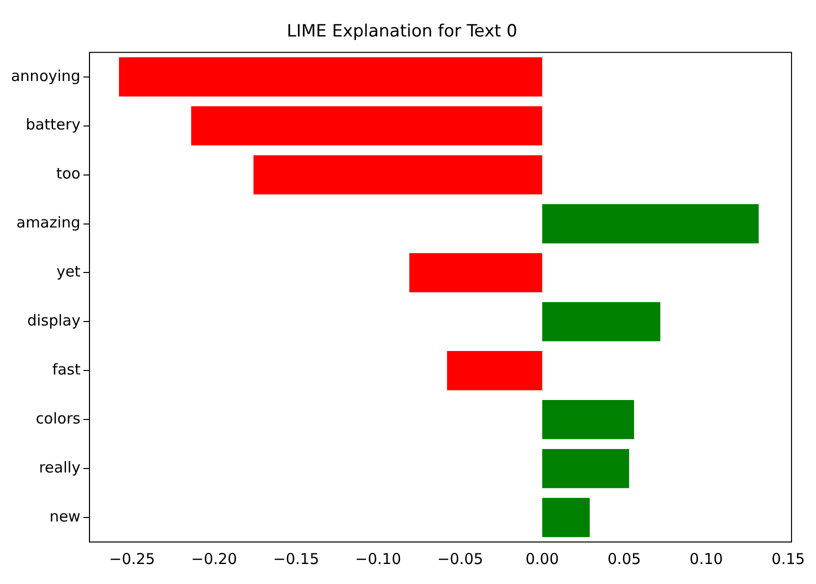  I want to click on y-tick-label: amazing, so click(48, 223).